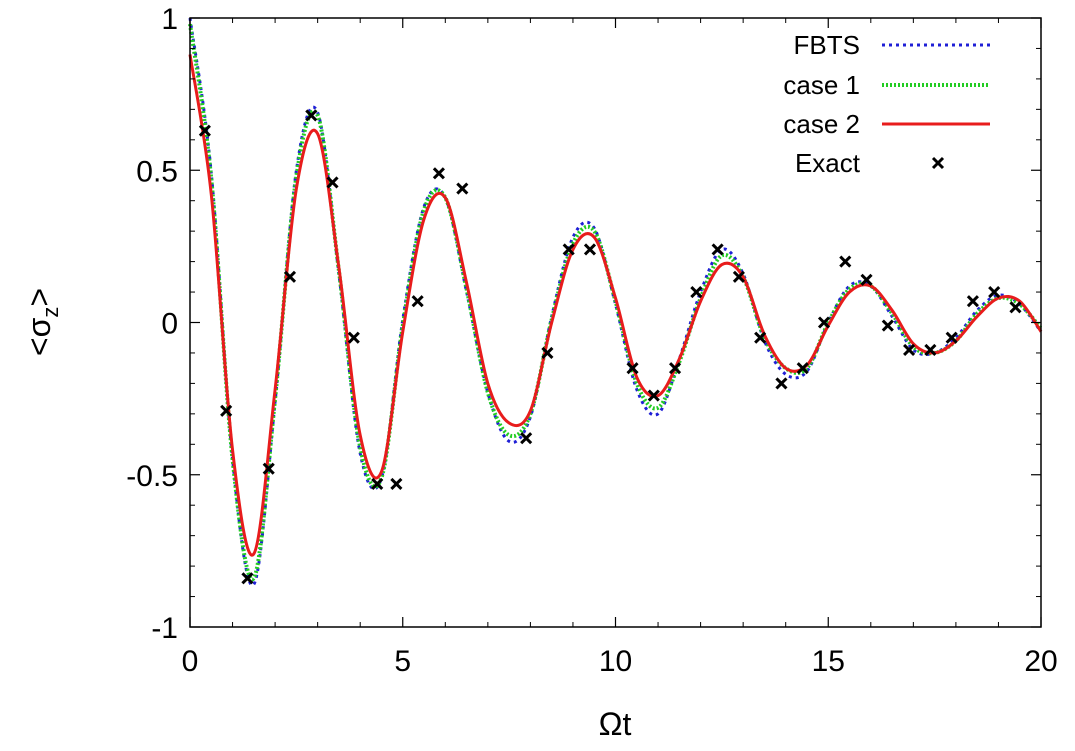  Describe the element at coordinates (39, 297) in the screenshot. I see `y-axis-title-close: >` at that location.